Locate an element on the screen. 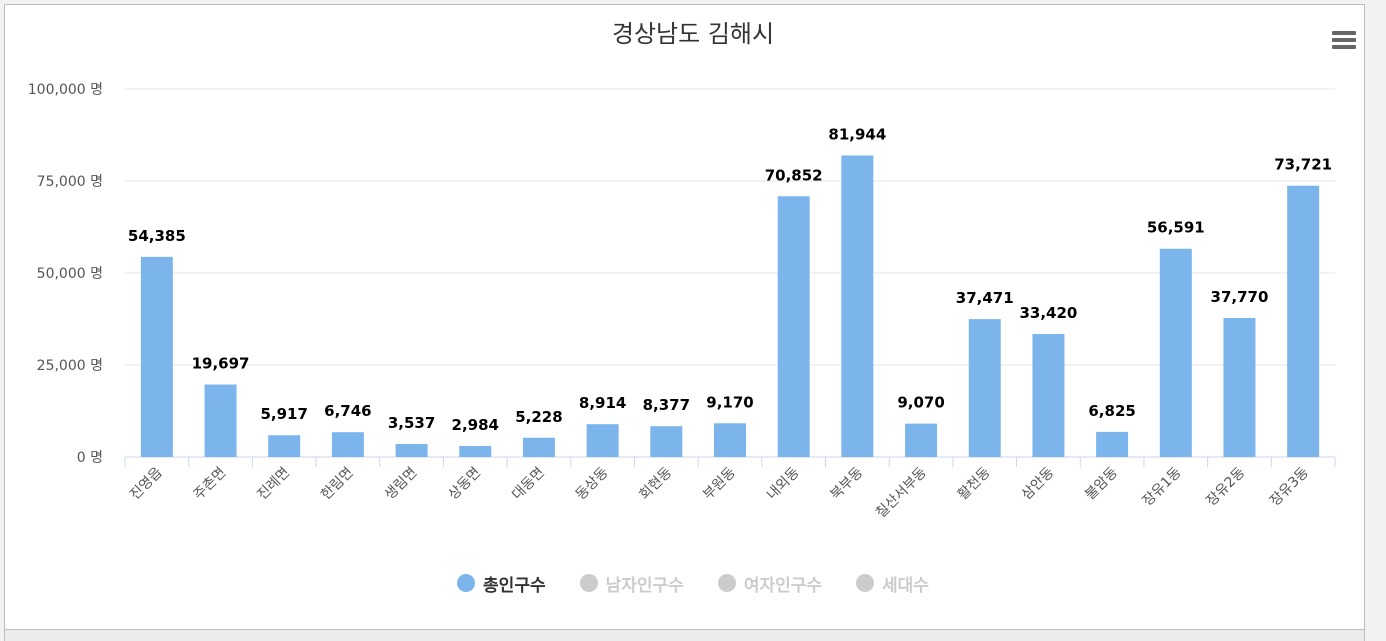 The image size is (1386, 641). x-tick-label: 장유3동 is located at coordinates (1289, 486).